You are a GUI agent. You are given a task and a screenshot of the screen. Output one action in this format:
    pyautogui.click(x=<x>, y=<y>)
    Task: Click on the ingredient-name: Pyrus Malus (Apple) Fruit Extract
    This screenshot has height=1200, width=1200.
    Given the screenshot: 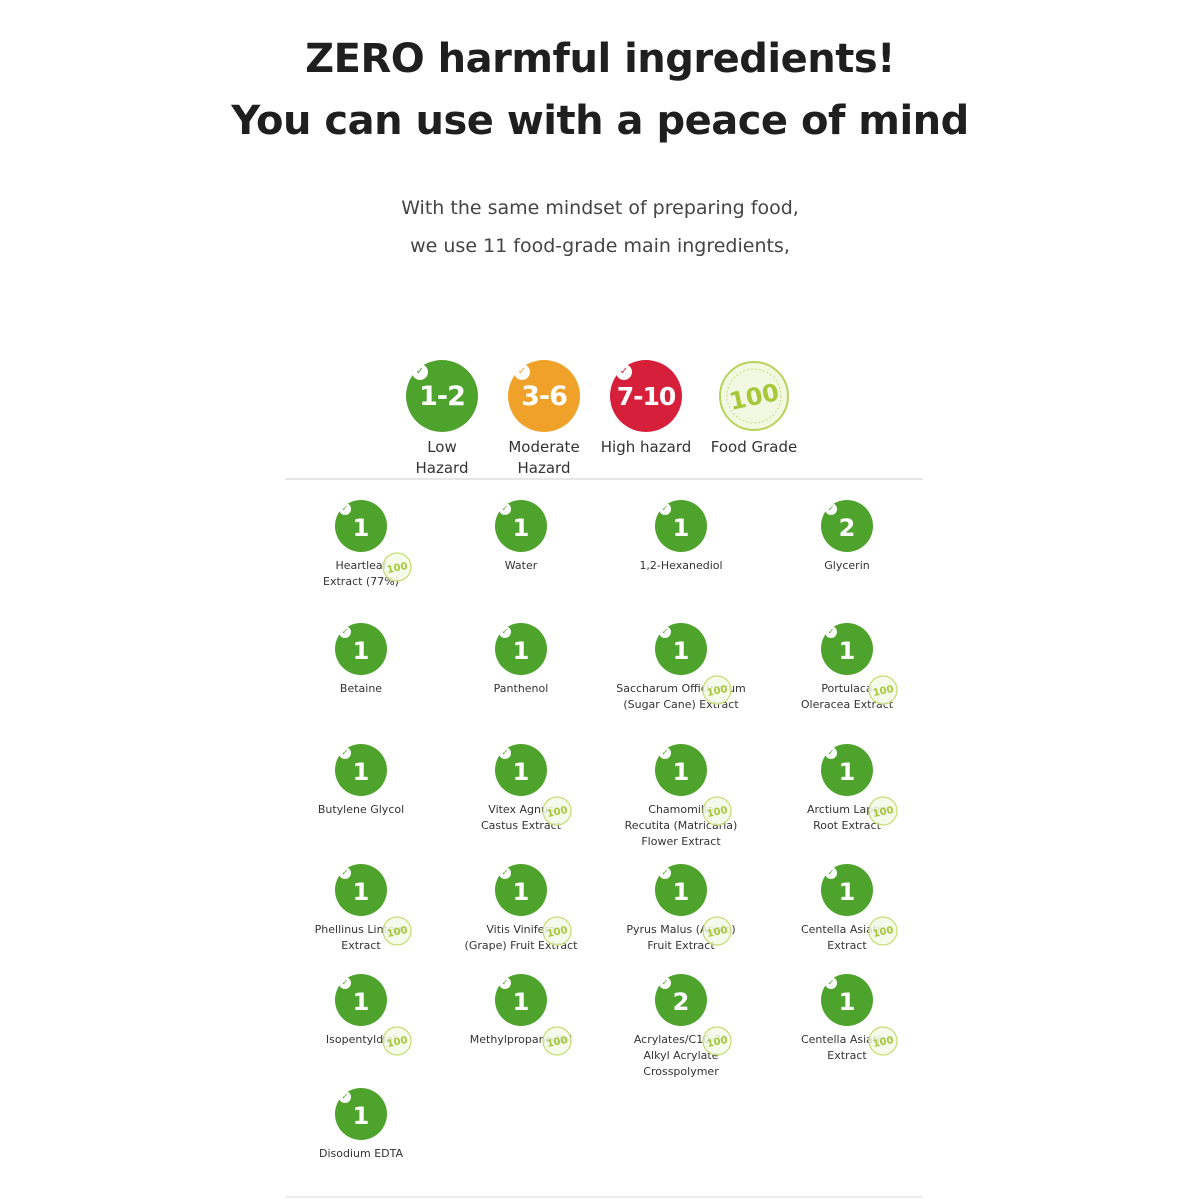 What is the action you would take?
    pyautogui.click(x=680, y=937)
    